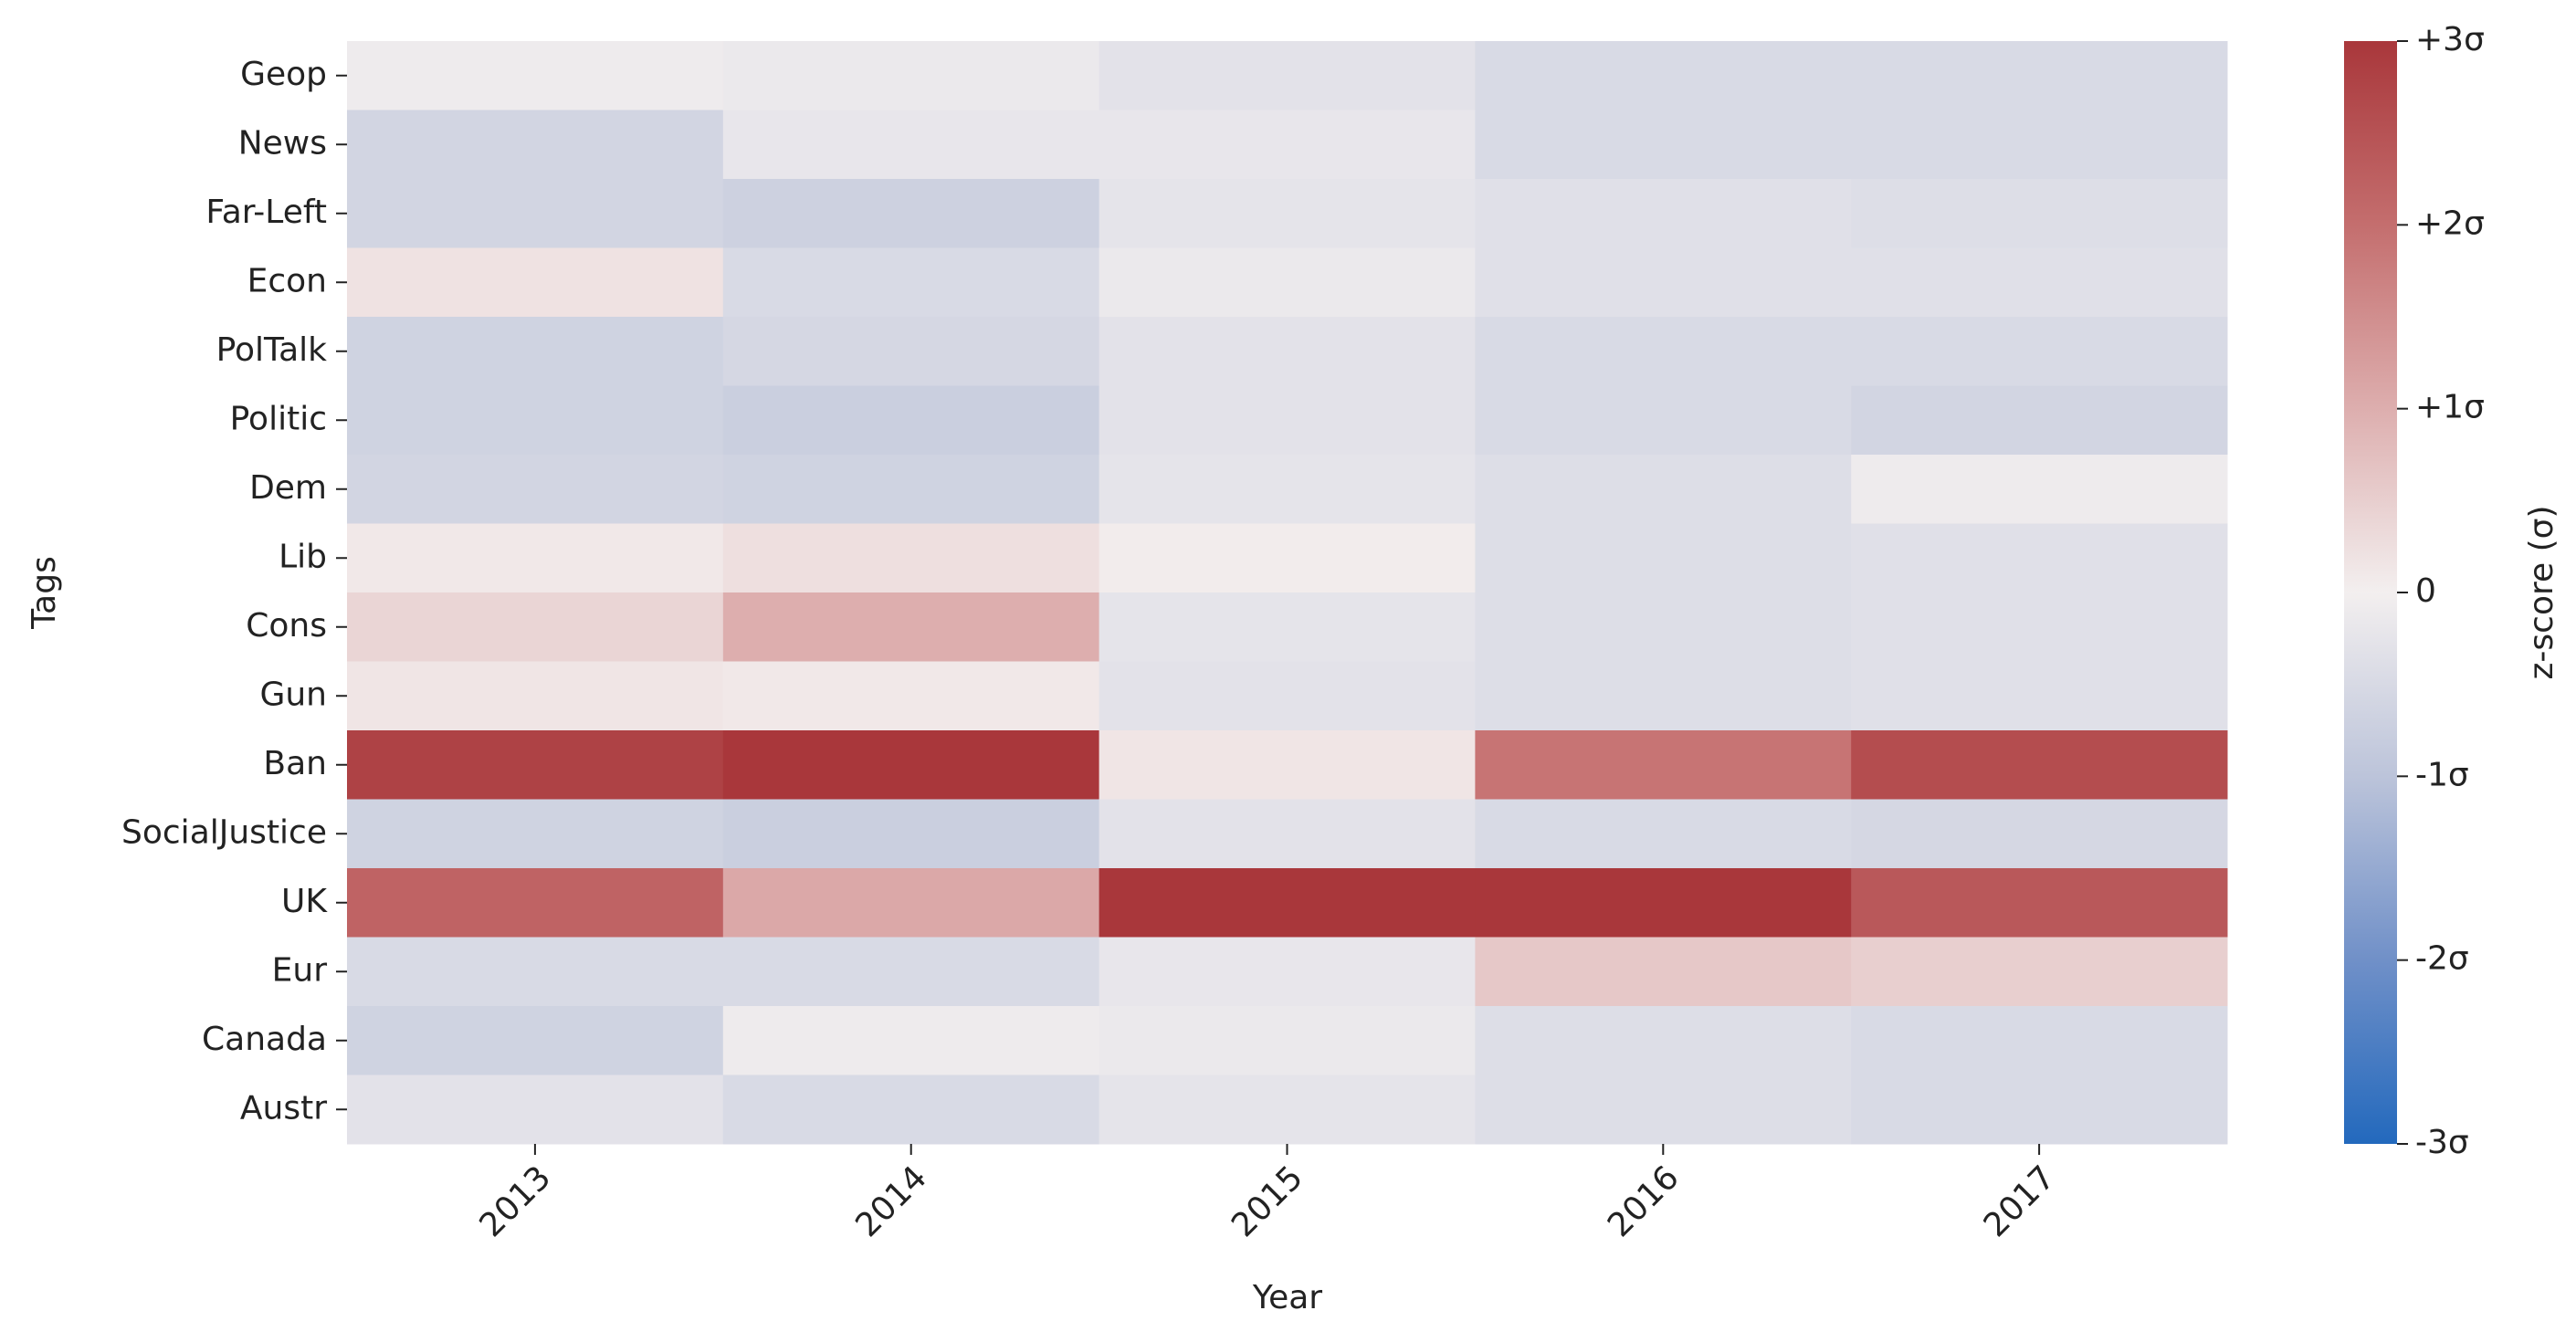 The image size is (2576, 1342). Describe the element at coordinates (224, 832) in the screenshot. I see `y-tick-label: SocialJustice` at that location.